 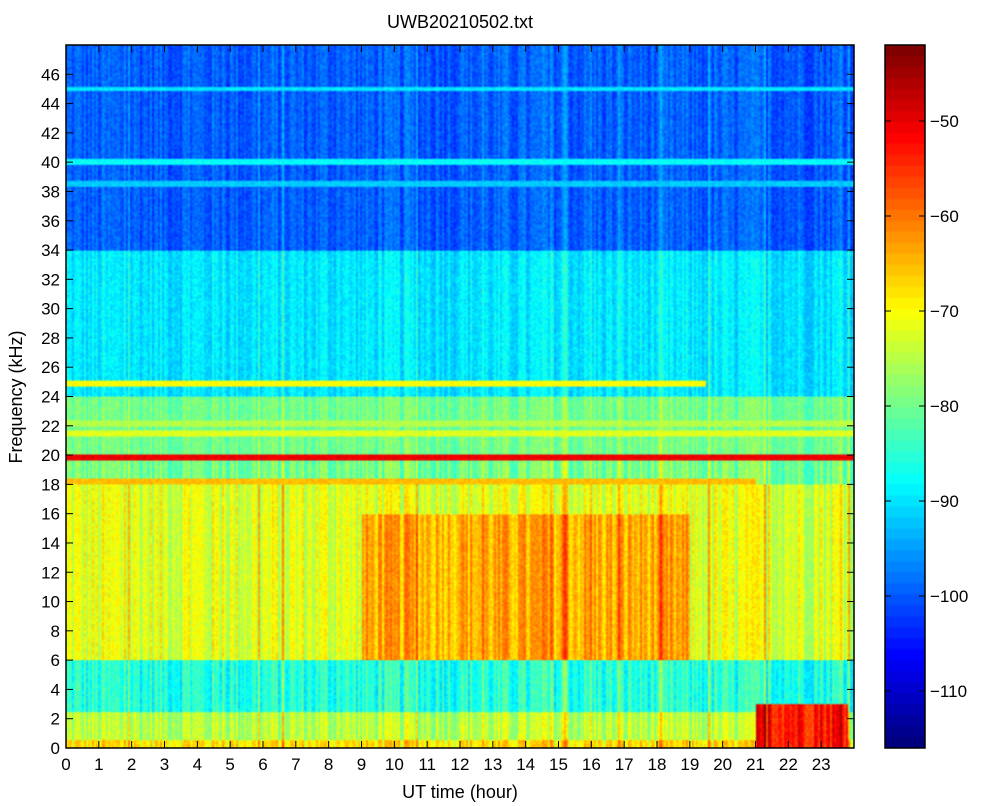 What do you see at coordinates (262, 764) in the screenshot?
I see `x-tick-label: 6` at bounding box center [262, 764].